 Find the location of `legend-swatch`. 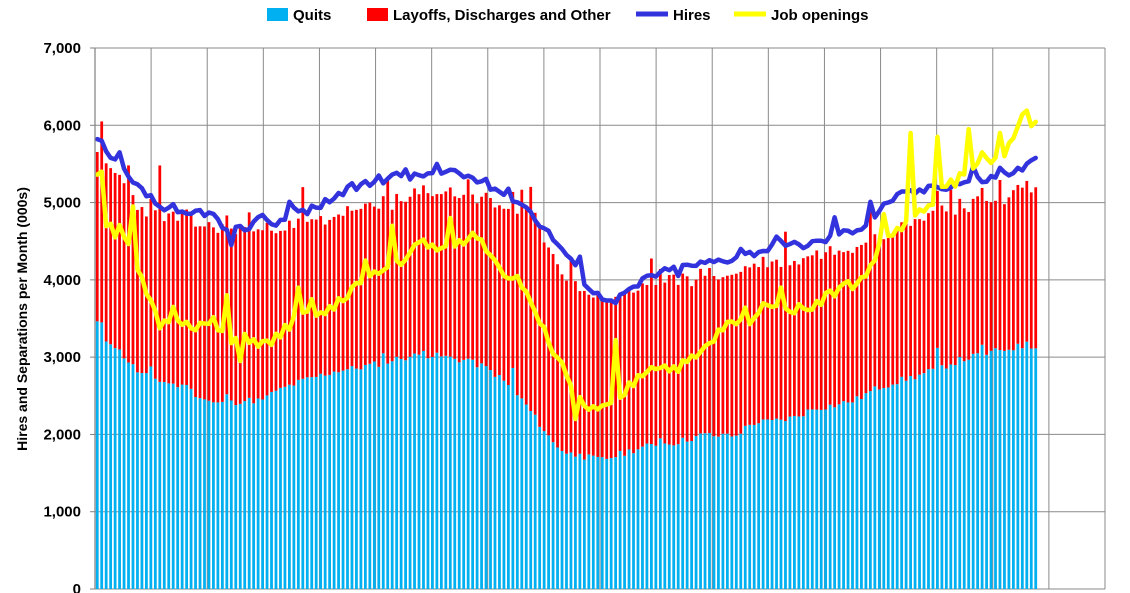

legend-swatch is located at coordinates (277, 14).